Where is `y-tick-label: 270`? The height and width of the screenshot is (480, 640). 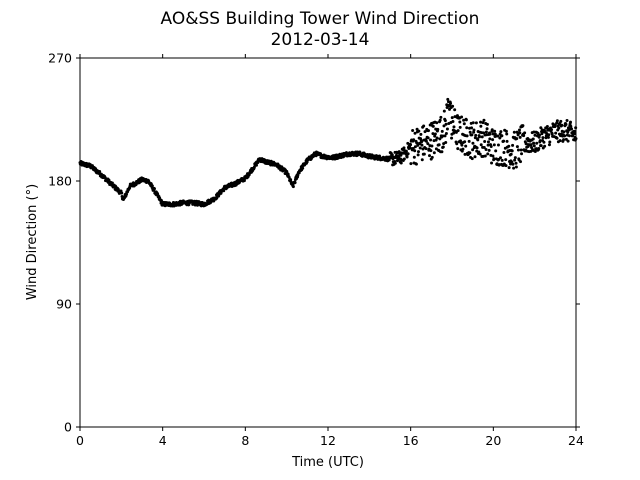 y-tick-label: 270 is located at coordinates (60, 58).